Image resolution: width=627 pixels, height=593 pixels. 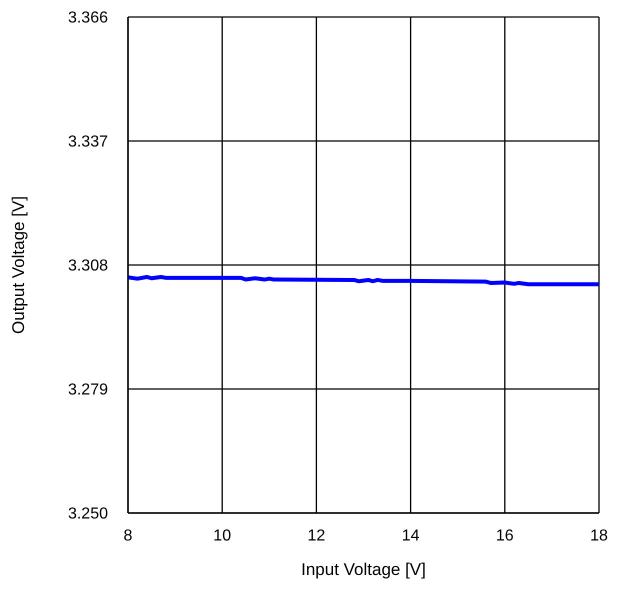 What do you see at coordinates (505, 535) in the screenshot?
I see `x-tick-label: 16` at bounding box center [505, 535].